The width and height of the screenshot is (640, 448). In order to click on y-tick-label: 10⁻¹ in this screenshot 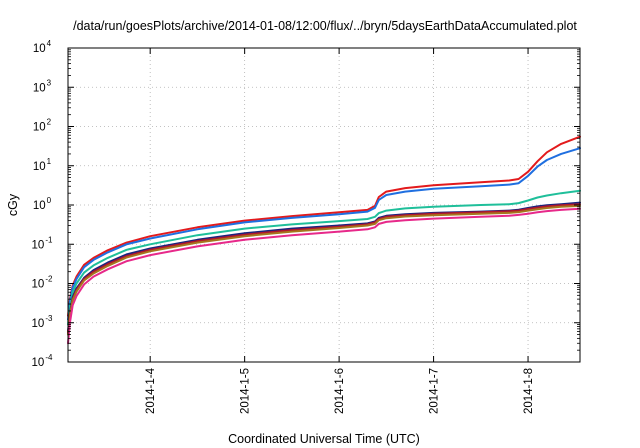, I will do `click(42, 243)`.